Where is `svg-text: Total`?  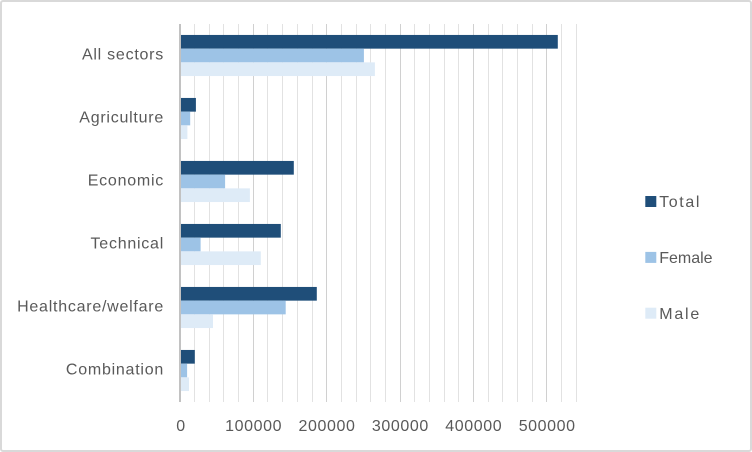 svg-text: Total is located at coordinates (680, 202).